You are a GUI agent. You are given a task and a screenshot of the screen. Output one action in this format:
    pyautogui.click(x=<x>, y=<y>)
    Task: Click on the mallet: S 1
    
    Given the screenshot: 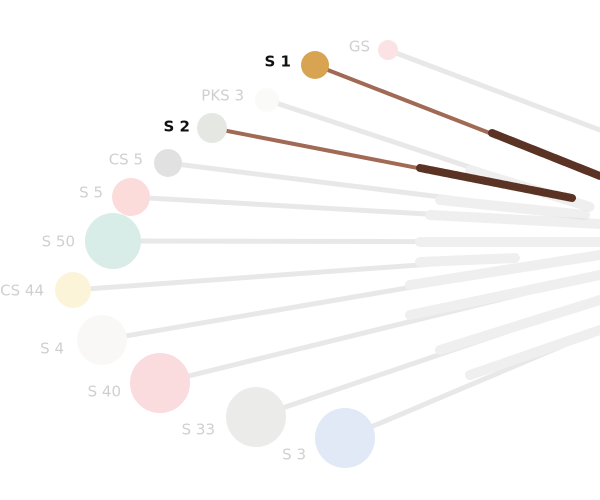 What is the action you would take?
    pyautogui.click(x=432, y=115)
    